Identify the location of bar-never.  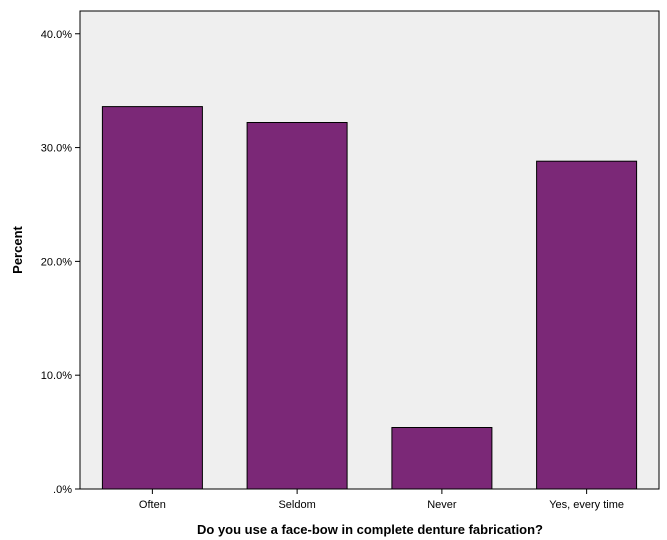
(442, 458).